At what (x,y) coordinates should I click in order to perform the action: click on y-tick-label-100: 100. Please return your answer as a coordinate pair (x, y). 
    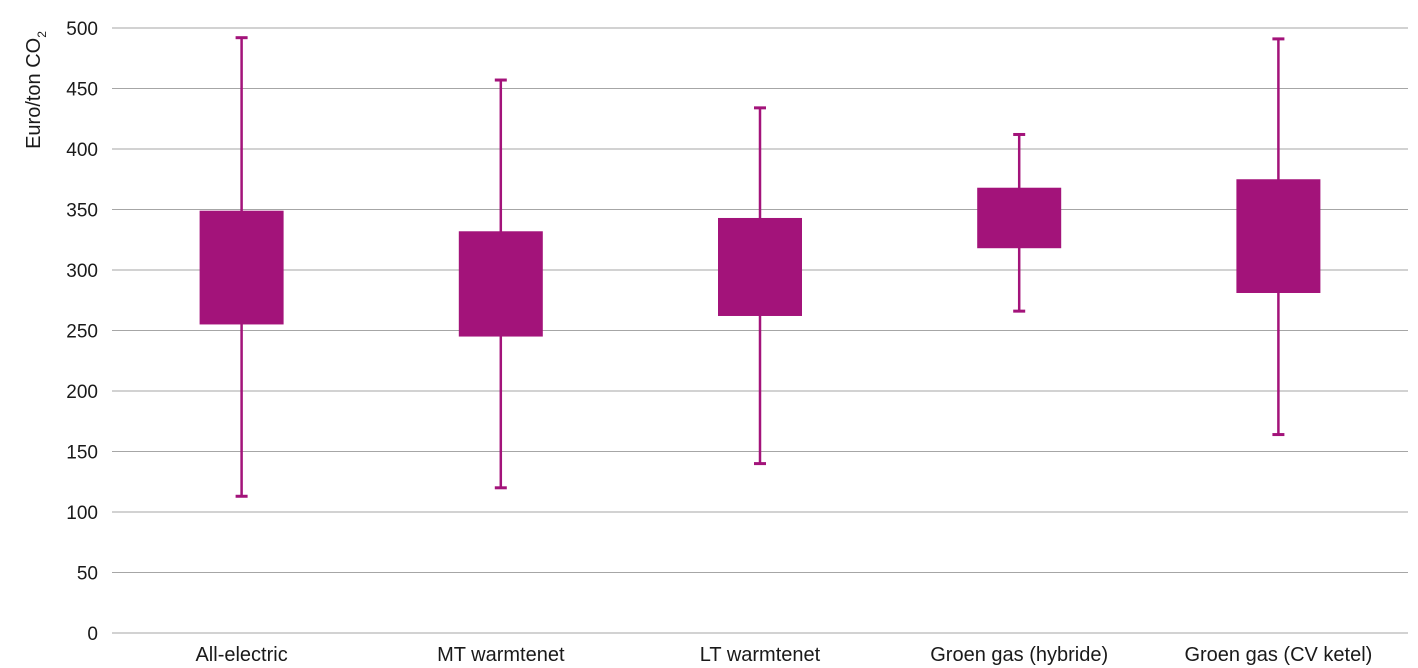
    Looking at the image, I should click on (82, 513).